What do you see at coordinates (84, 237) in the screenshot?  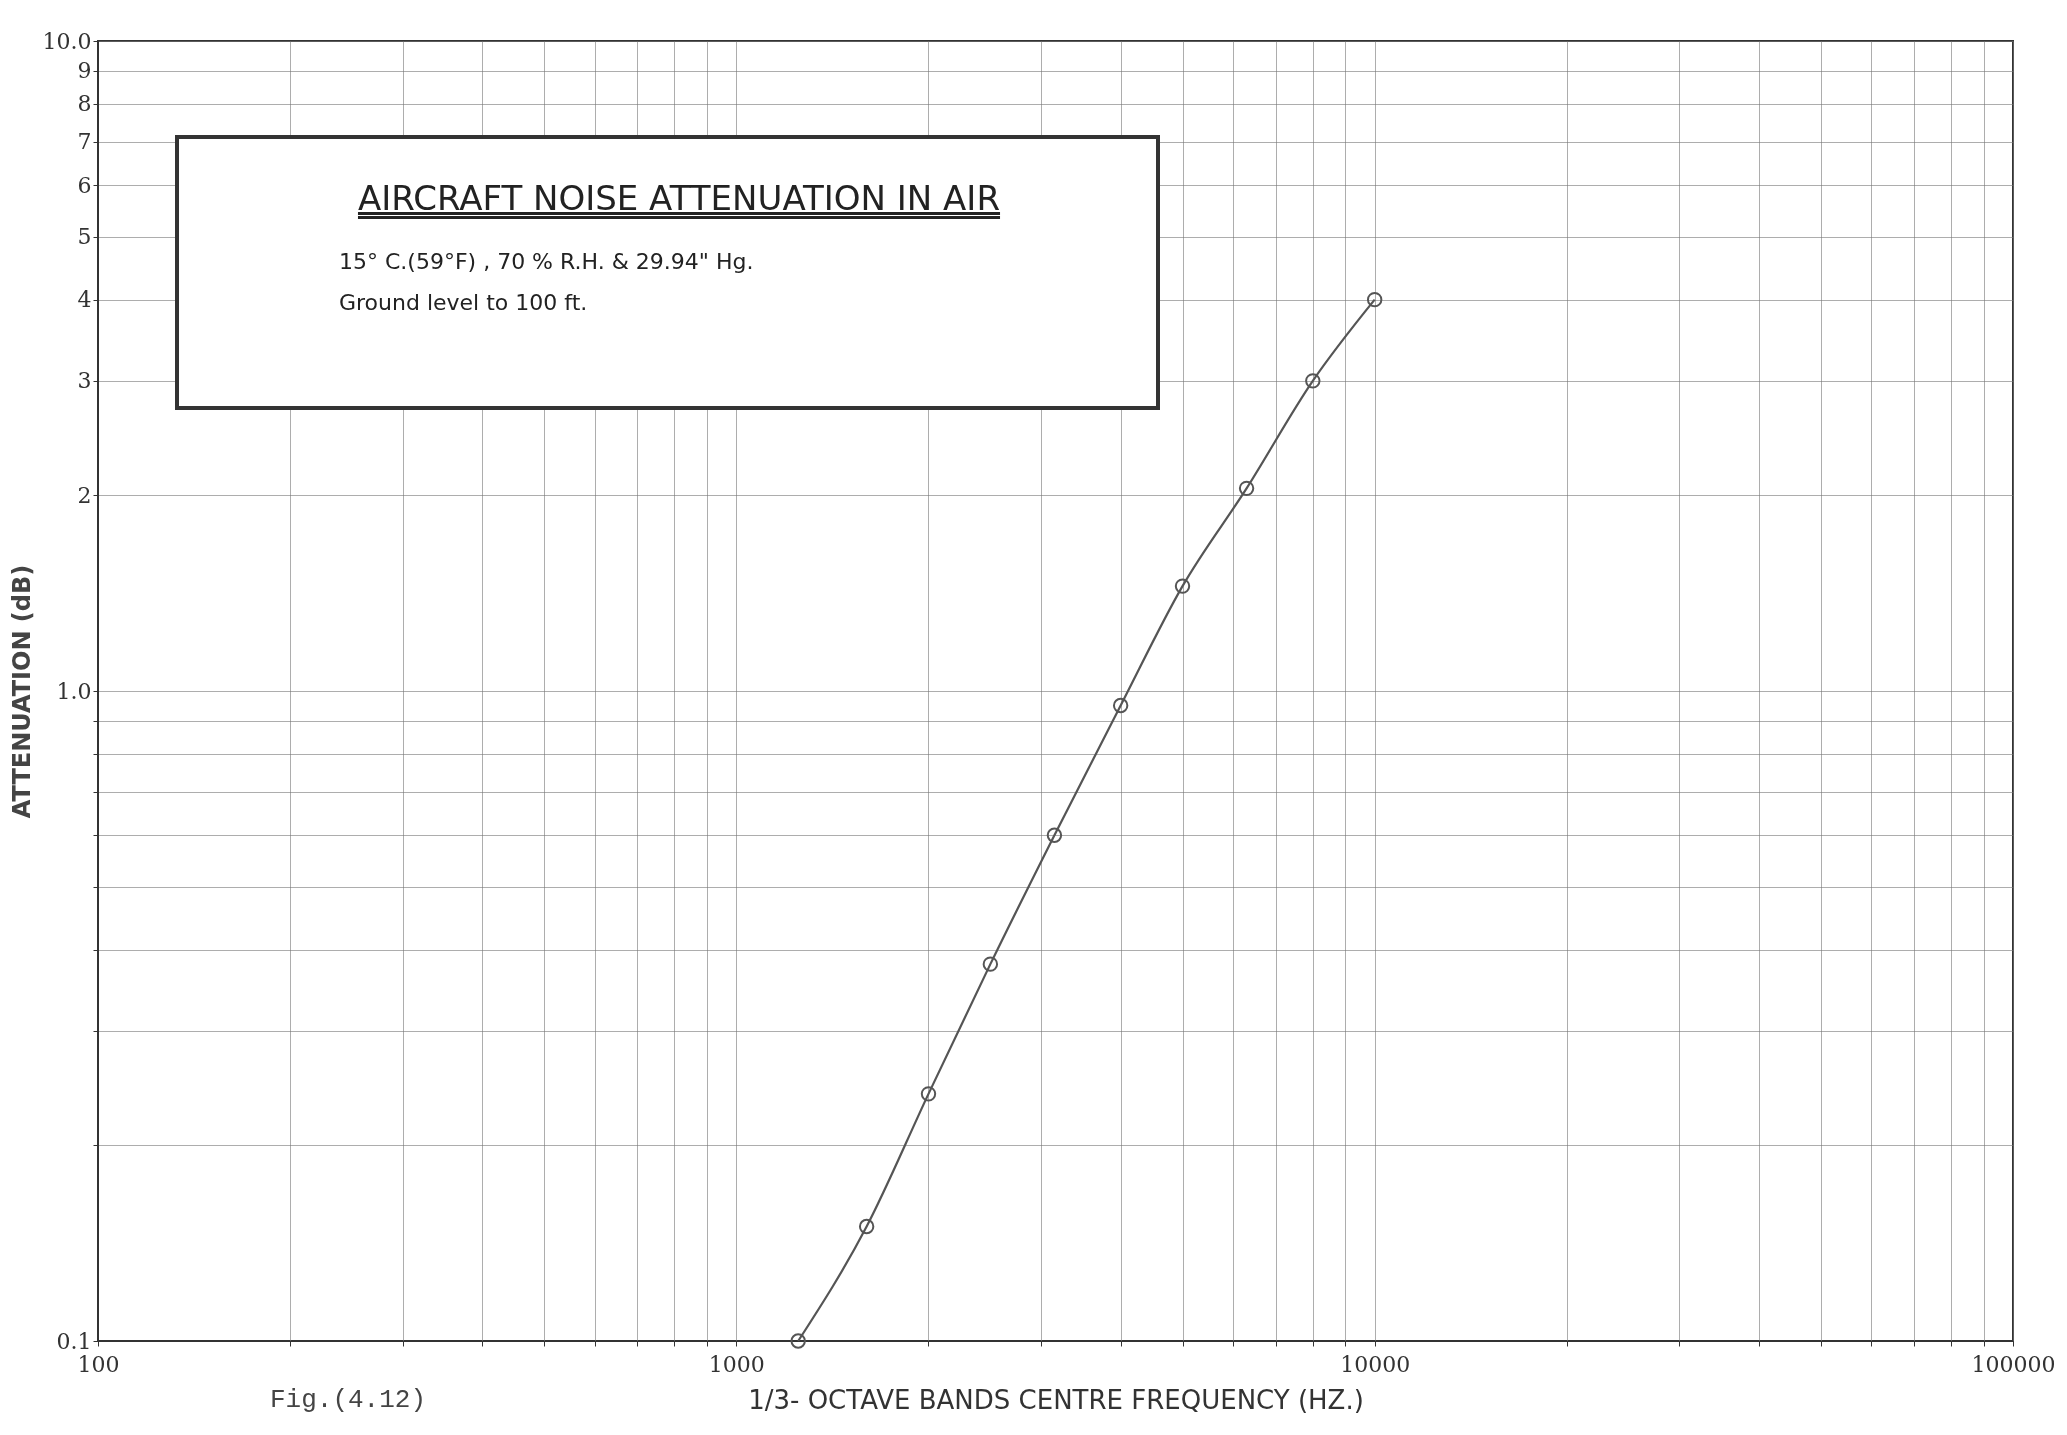 I see `y-tick-label: 5` at bounding box center [84, 237].